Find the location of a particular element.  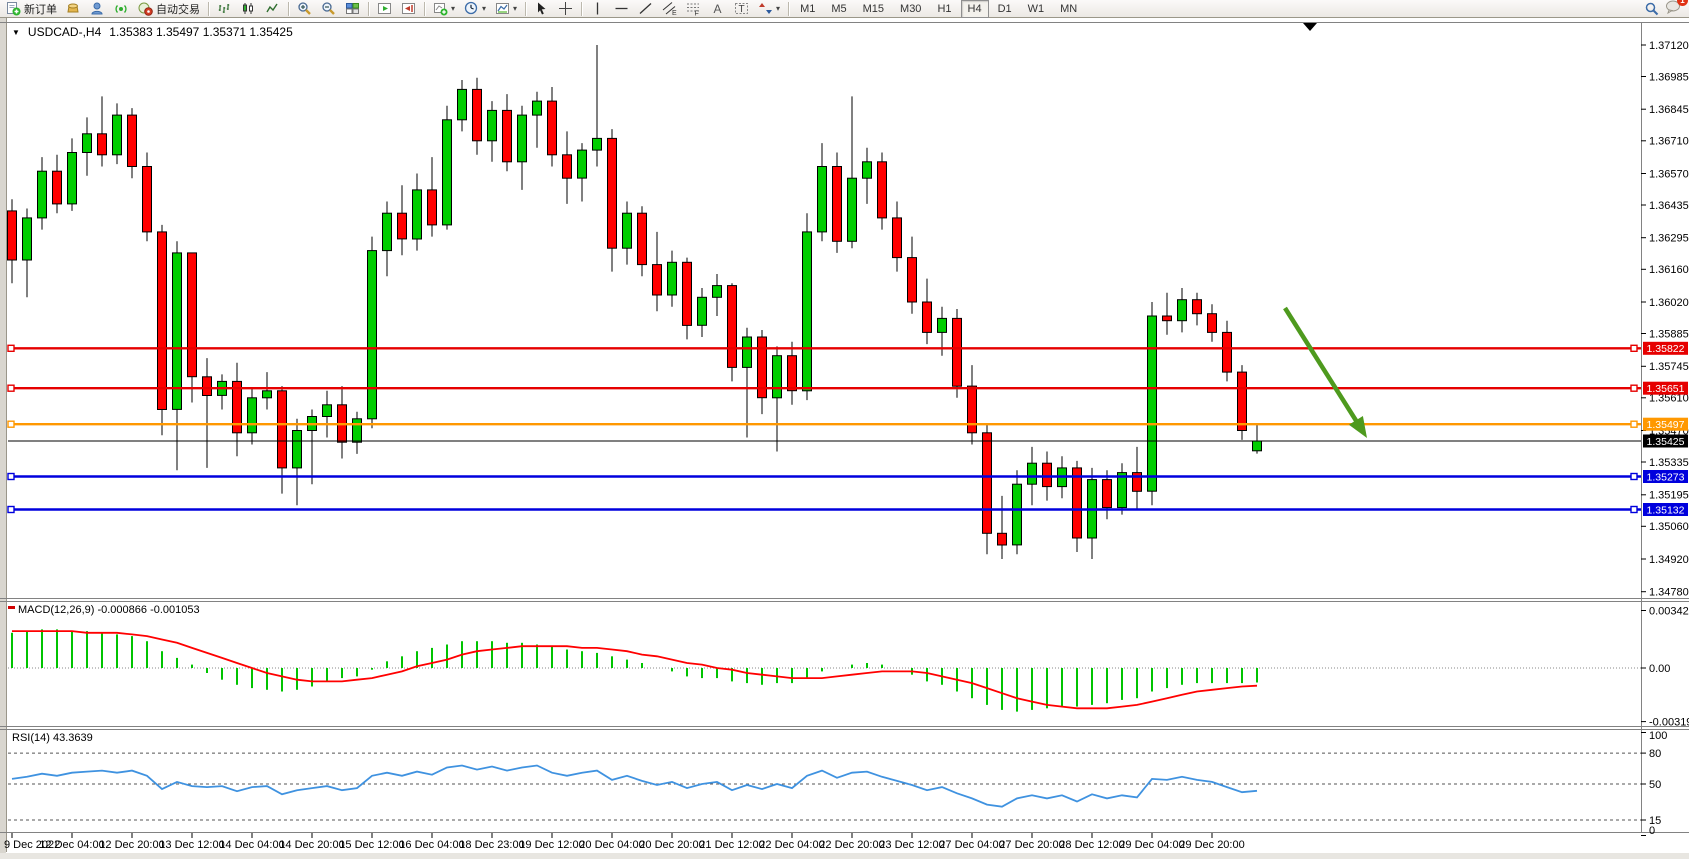

timeframe-MN: MN is located at coordinates (1069, 8).